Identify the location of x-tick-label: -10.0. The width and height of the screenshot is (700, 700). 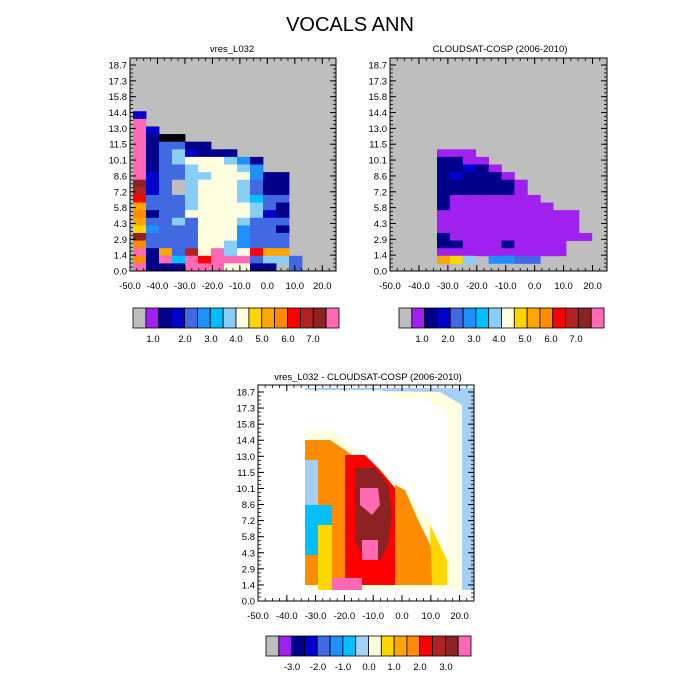
(373, 616).